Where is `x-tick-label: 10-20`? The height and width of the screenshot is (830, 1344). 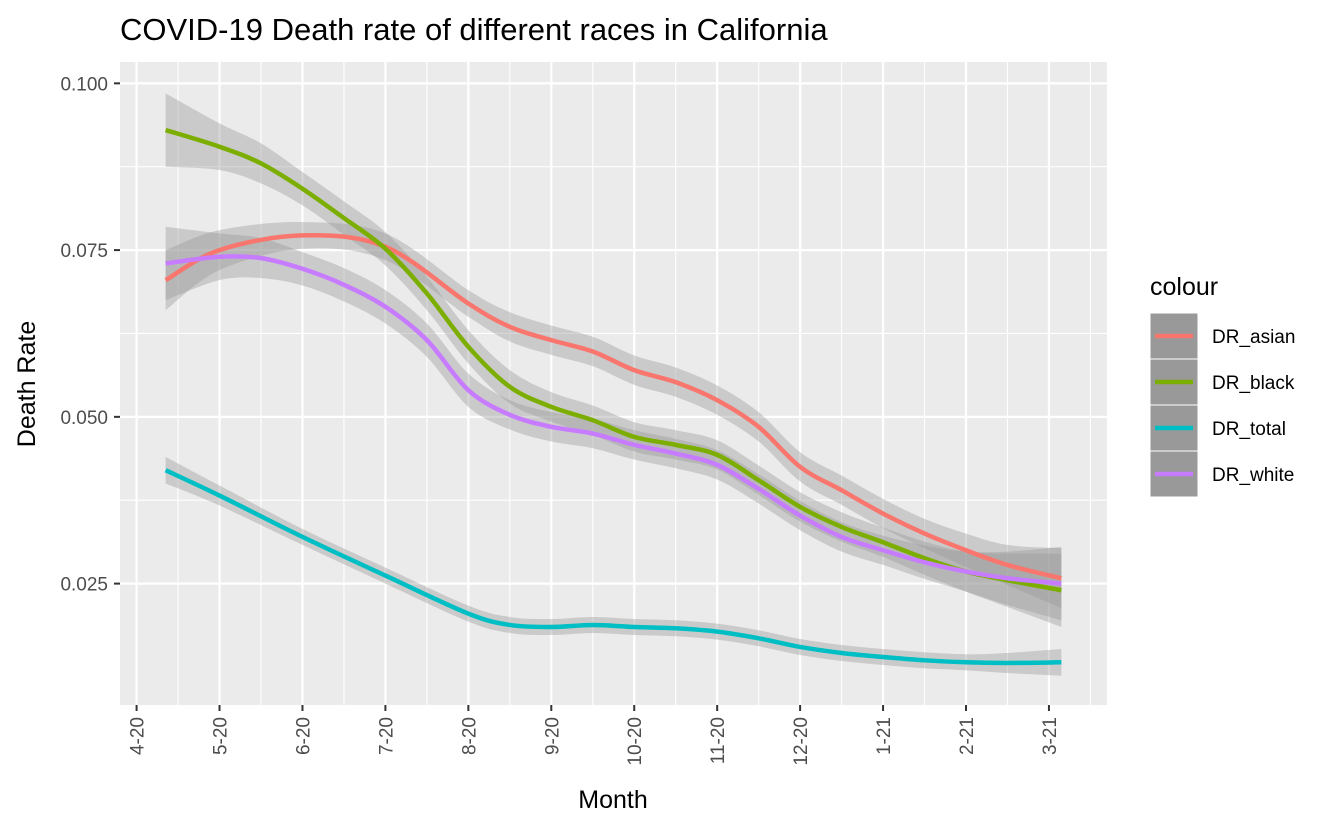
x-tick-label: 10-20 is located at coordinates (635, 741).